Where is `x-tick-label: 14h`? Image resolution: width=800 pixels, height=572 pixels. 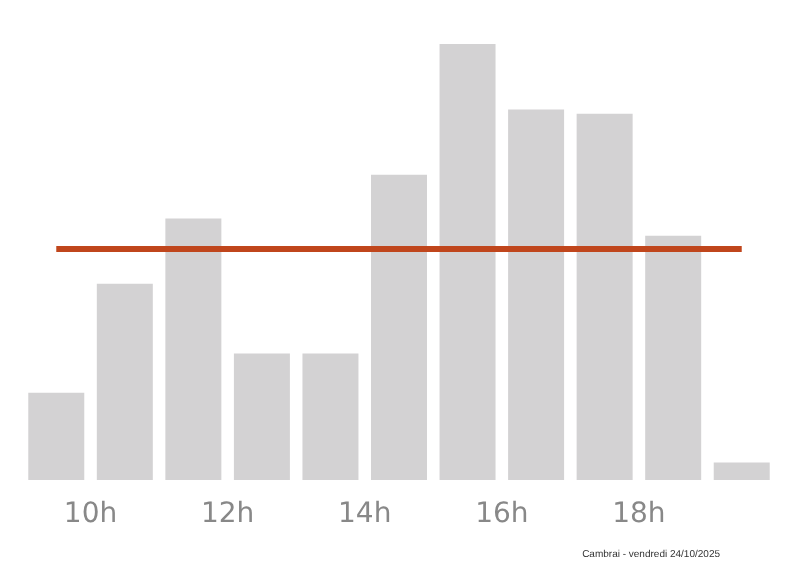 x-tick-label: 14h is located at coordinates (365, 514).